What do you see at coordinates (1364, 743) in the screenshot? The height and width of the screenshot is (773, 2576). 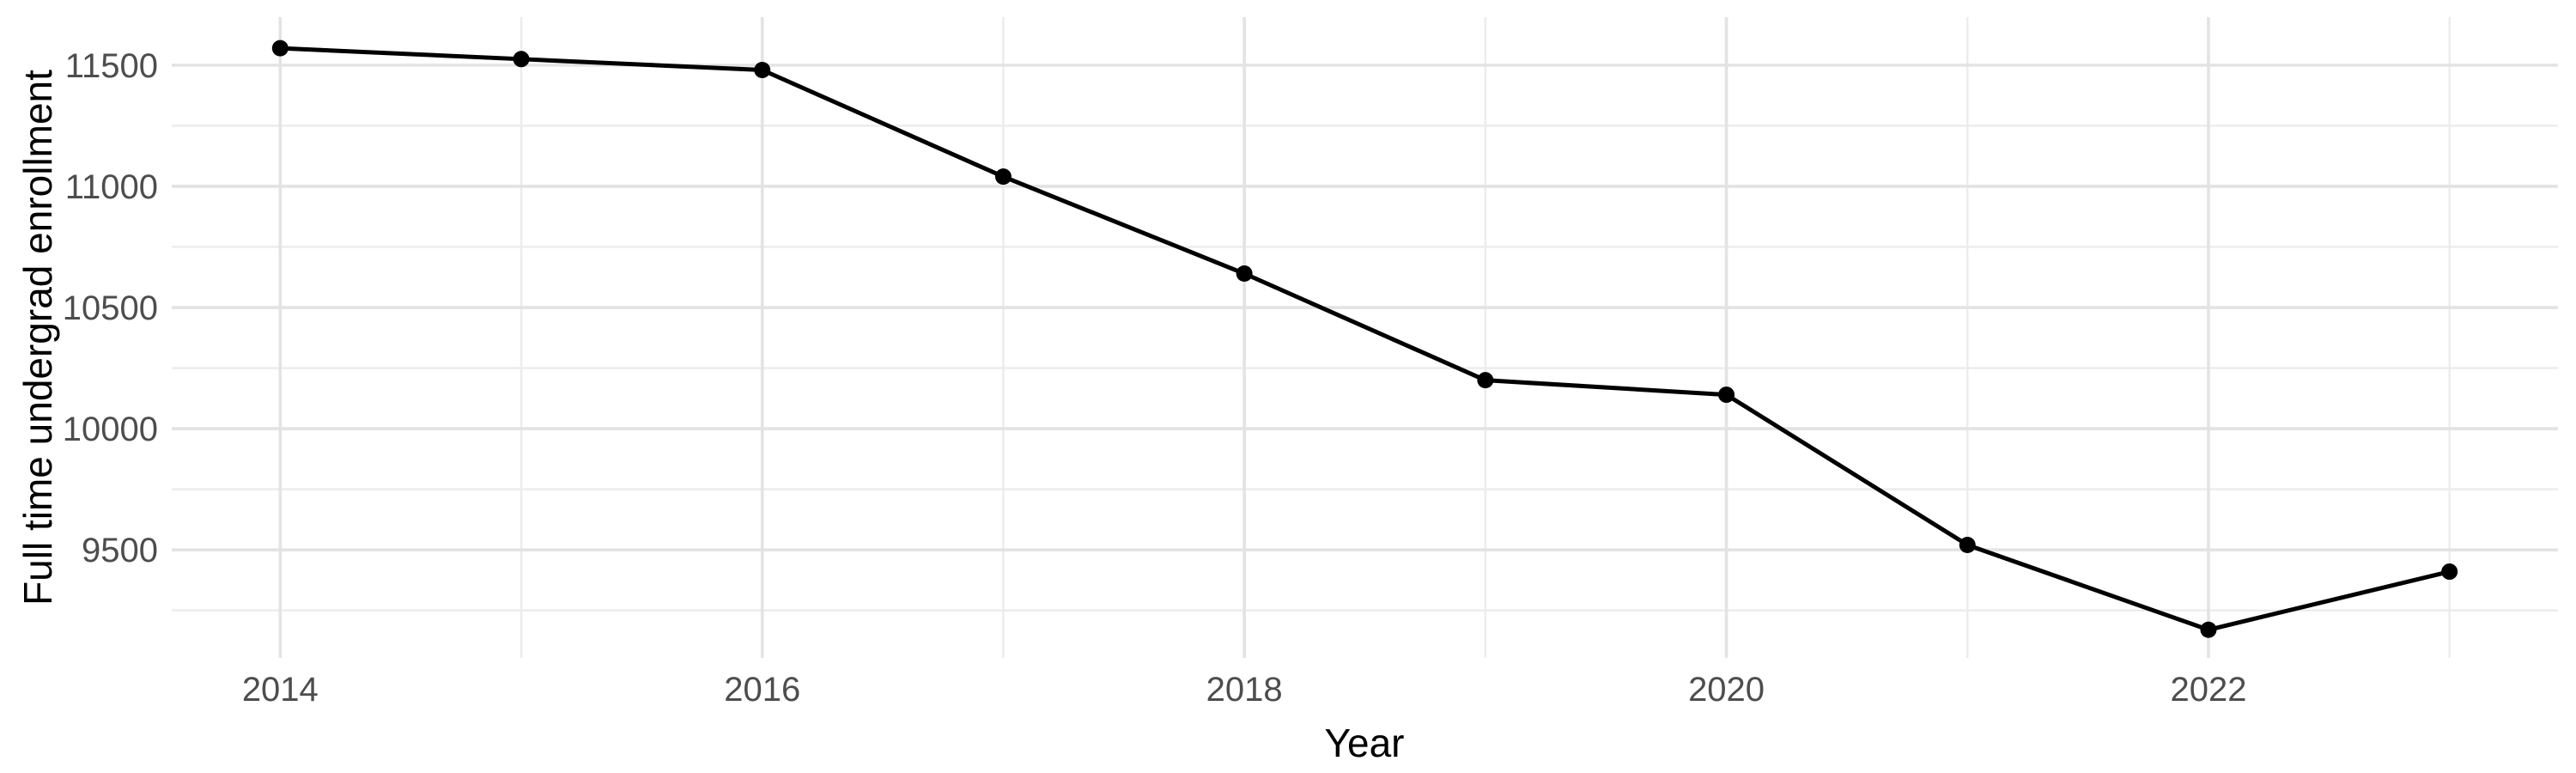 I see `x-axis-title: Year` at bounding box center [1364, 743].